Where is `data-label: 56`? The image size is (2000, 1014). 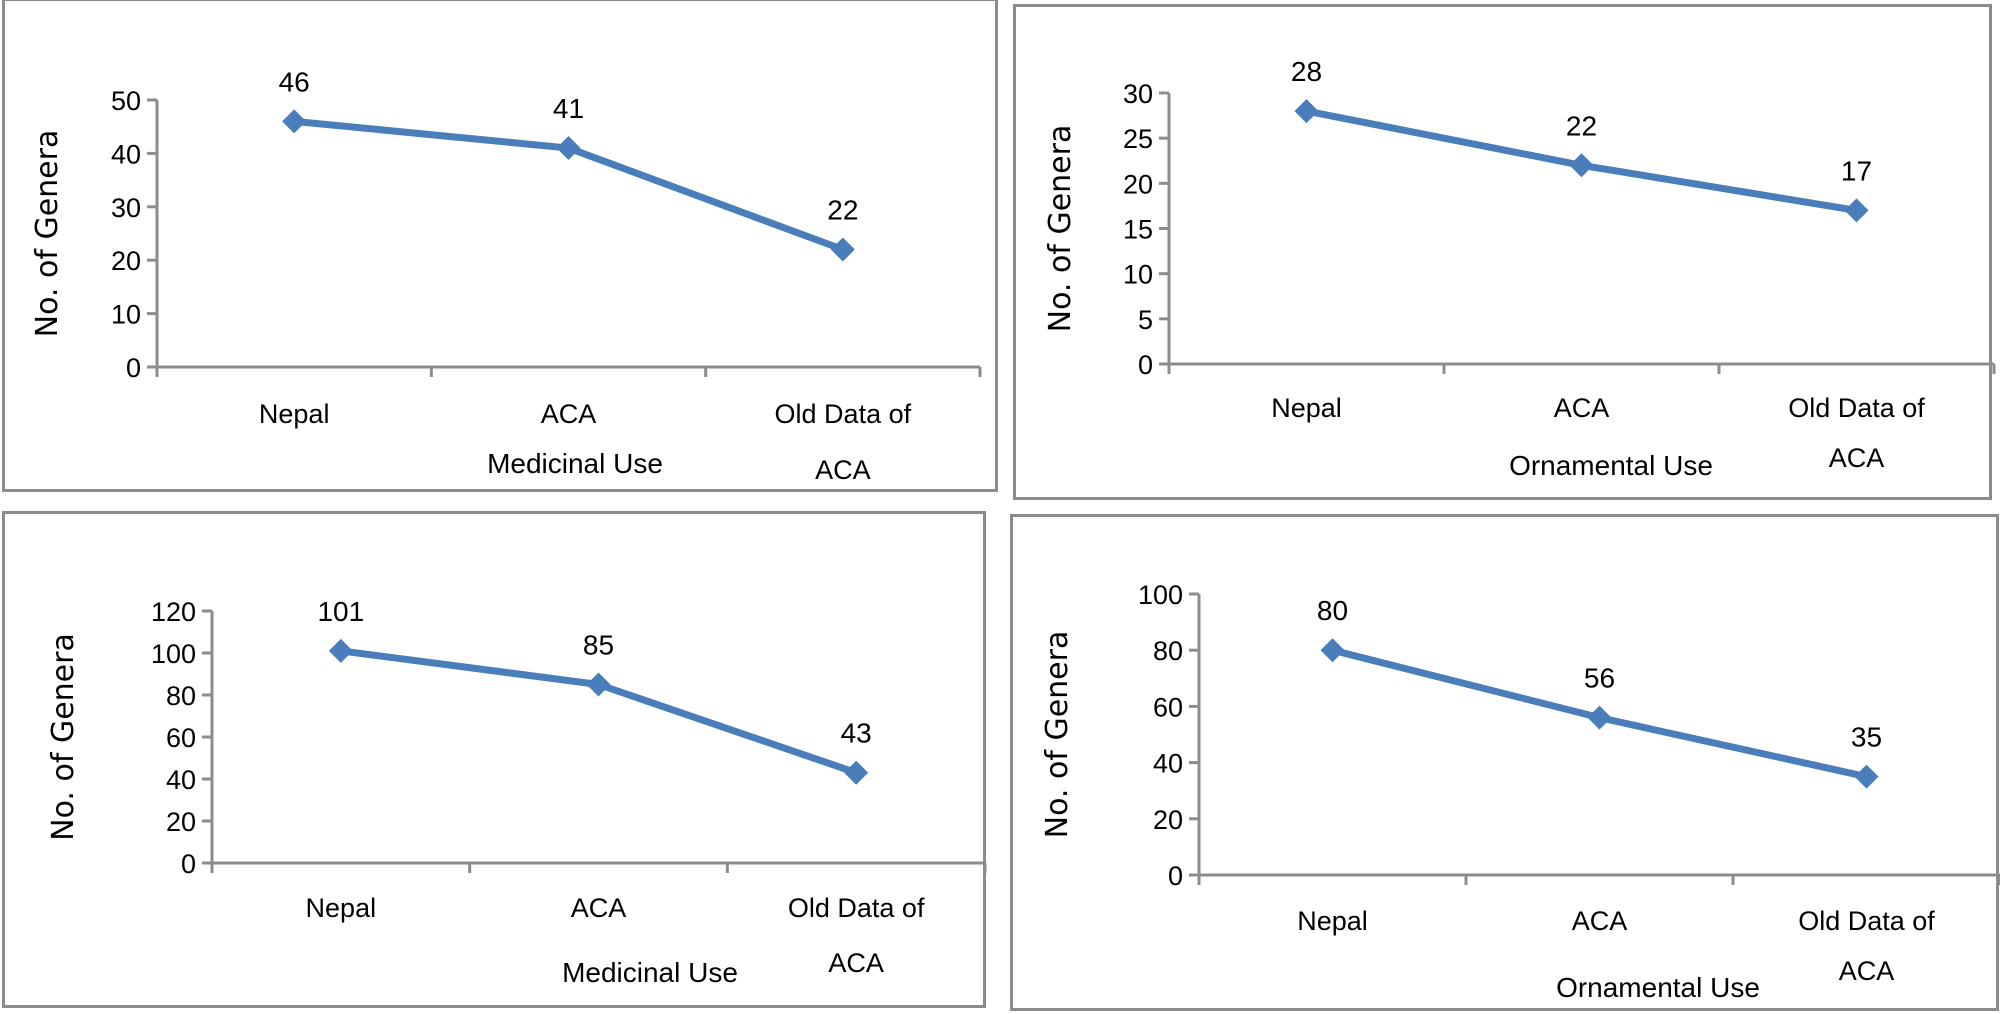
data-label: 56 is located at coordinates (1599, 678).